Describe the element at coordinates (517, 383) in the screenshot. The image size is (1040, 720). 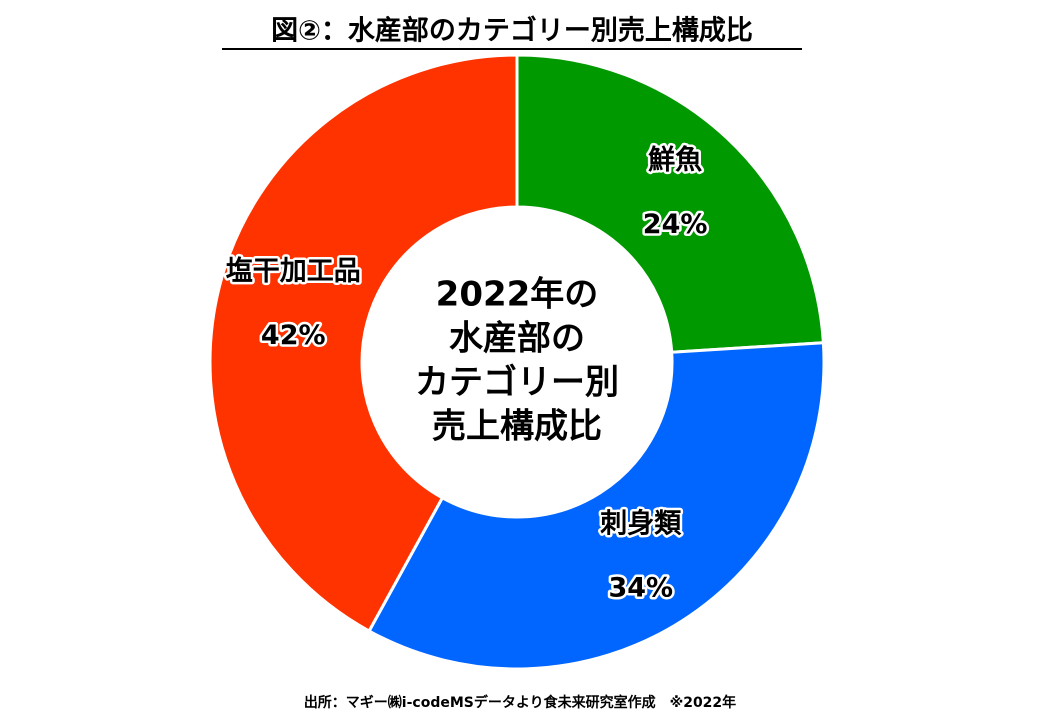
I see `center-text: カテゴリー別` at that location.